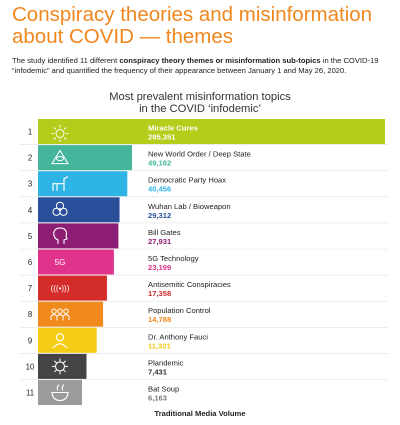 Image resolution: width=400 pixels, height=425 pixels. I want to click on rank-label: 3, so click(30, 184).